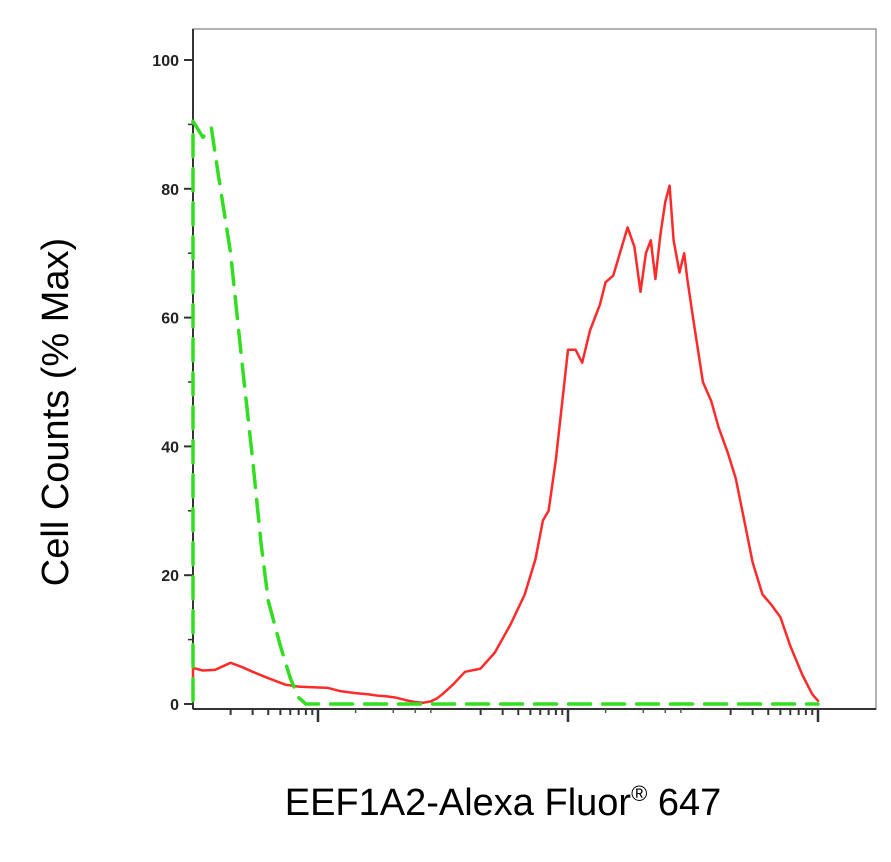  I want to click on y-tick-label: 60, so click(170, 319).